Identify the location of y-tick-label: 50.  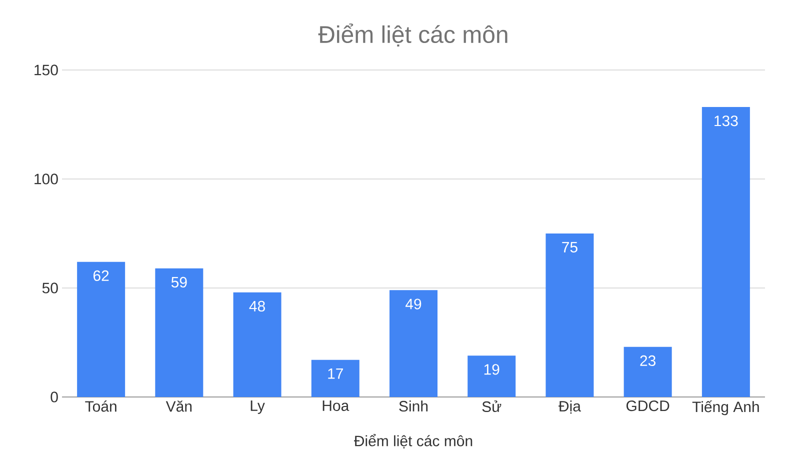
(50, 288).